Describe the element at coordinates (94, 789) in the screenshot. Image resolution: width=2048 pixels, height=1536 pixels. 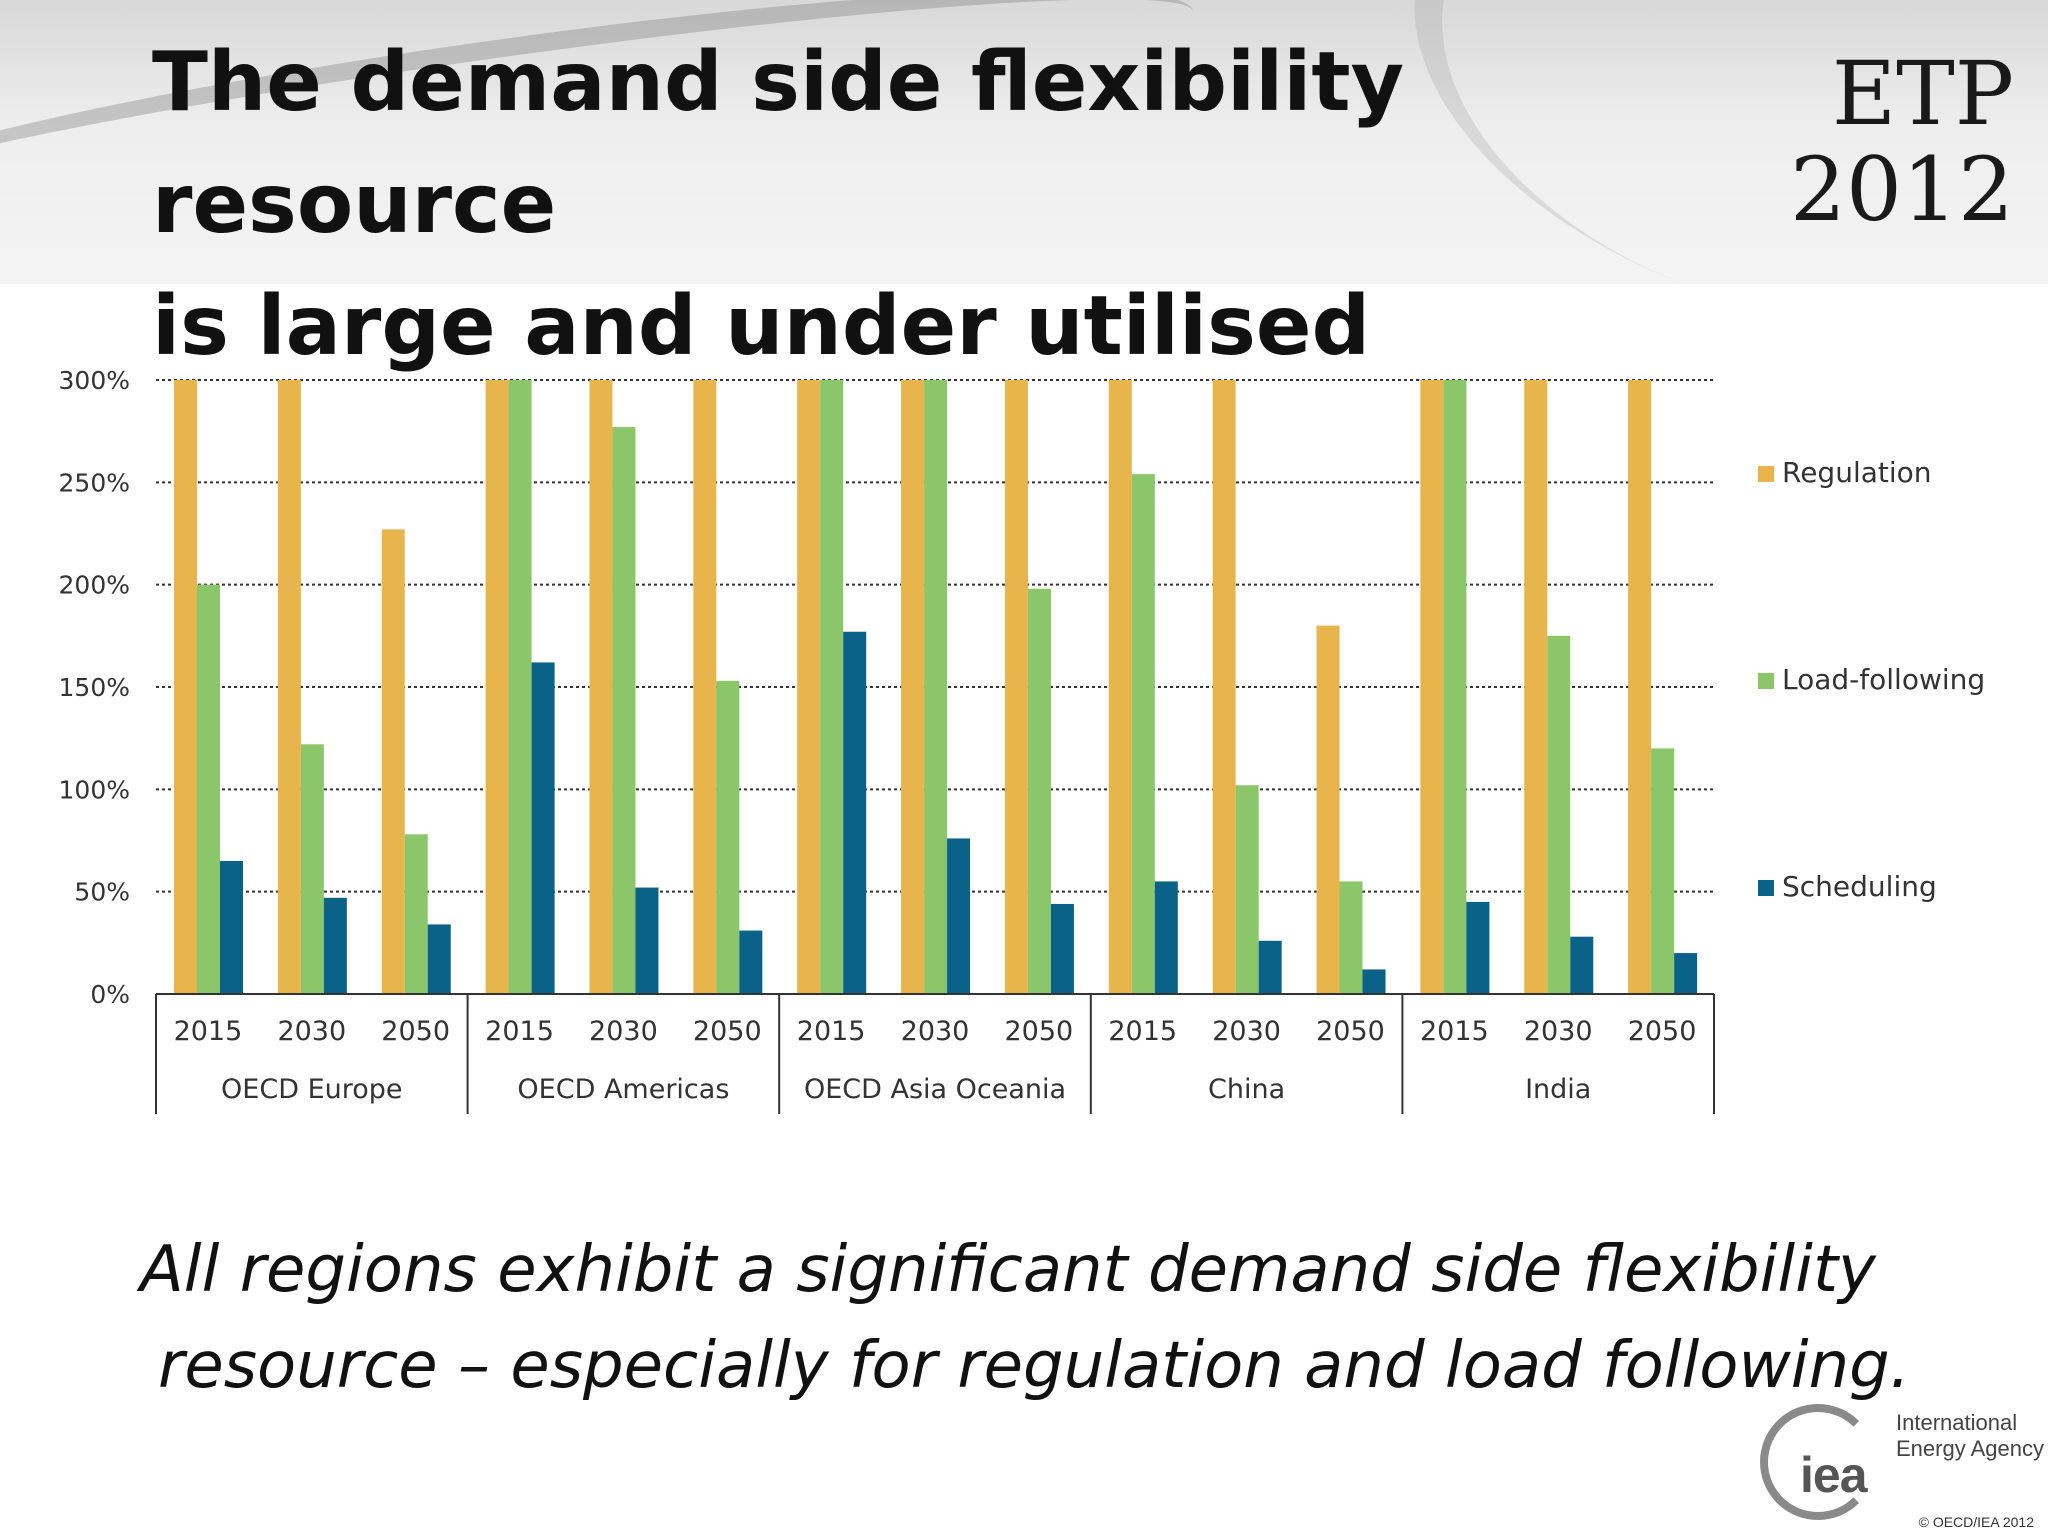
I see `y-tick-label: 100%` at that location.